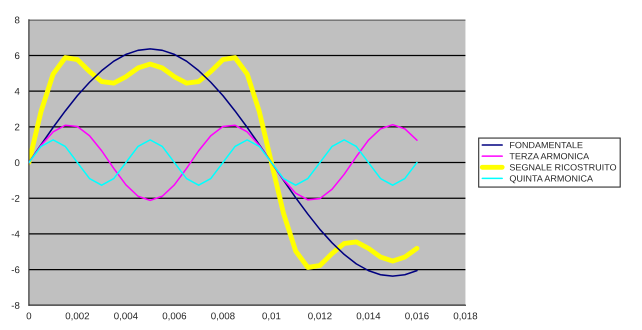 The image size is (642, 330). What do you see at coordinates (78, 316) in the screenshot?
I see `x-tick-label: 0,002` at bounding box center [78, 316].